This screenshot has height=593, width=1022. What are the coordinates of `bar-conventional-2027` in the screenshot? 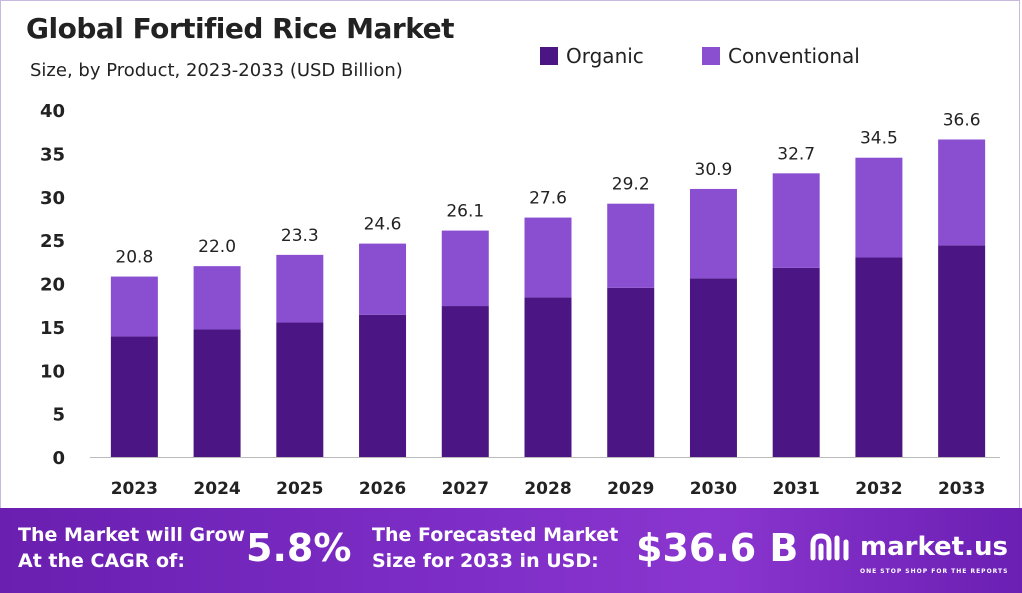 It's located at (465, 268).